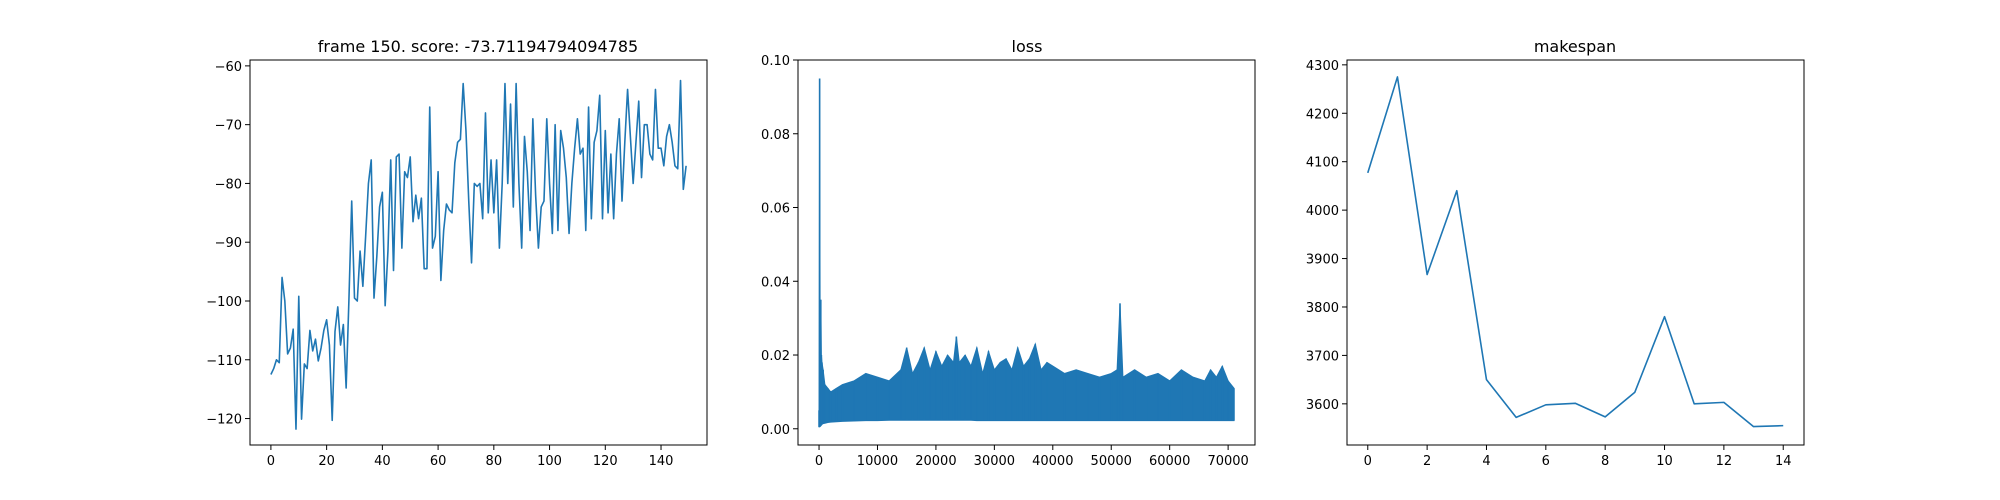  What do you see at coordinates (1052, 461) in the screenshot?
I see `loss-xtick-label: 40000` at bounding box center [1052, 461].